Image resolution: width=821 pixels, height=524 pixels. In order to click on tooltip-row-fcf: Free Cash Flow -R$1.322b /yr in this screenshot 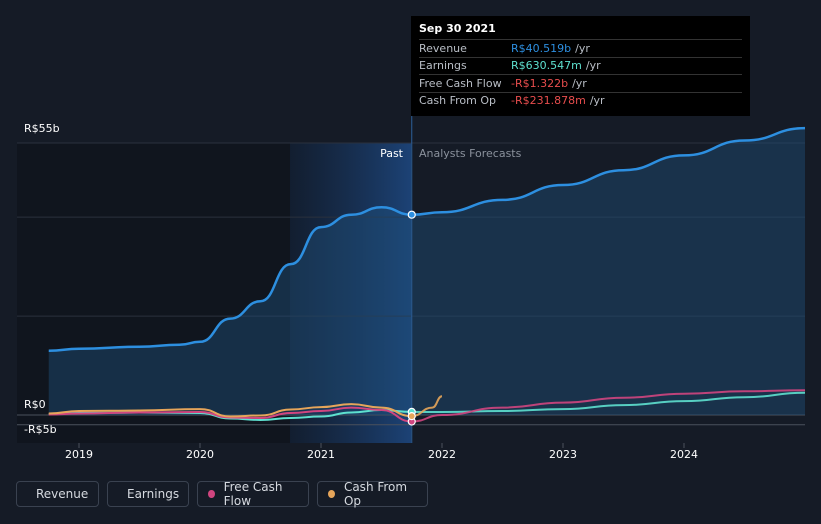, I will do `click(580, 83)`.